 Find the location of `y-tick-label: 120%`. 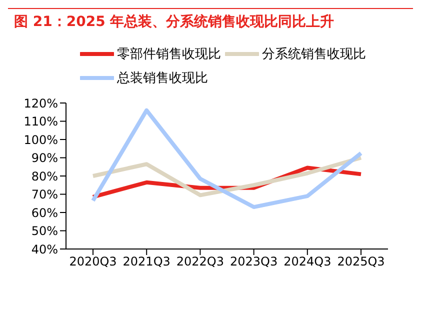

y-tick-label: 120% is located at coordinates (41, 103).